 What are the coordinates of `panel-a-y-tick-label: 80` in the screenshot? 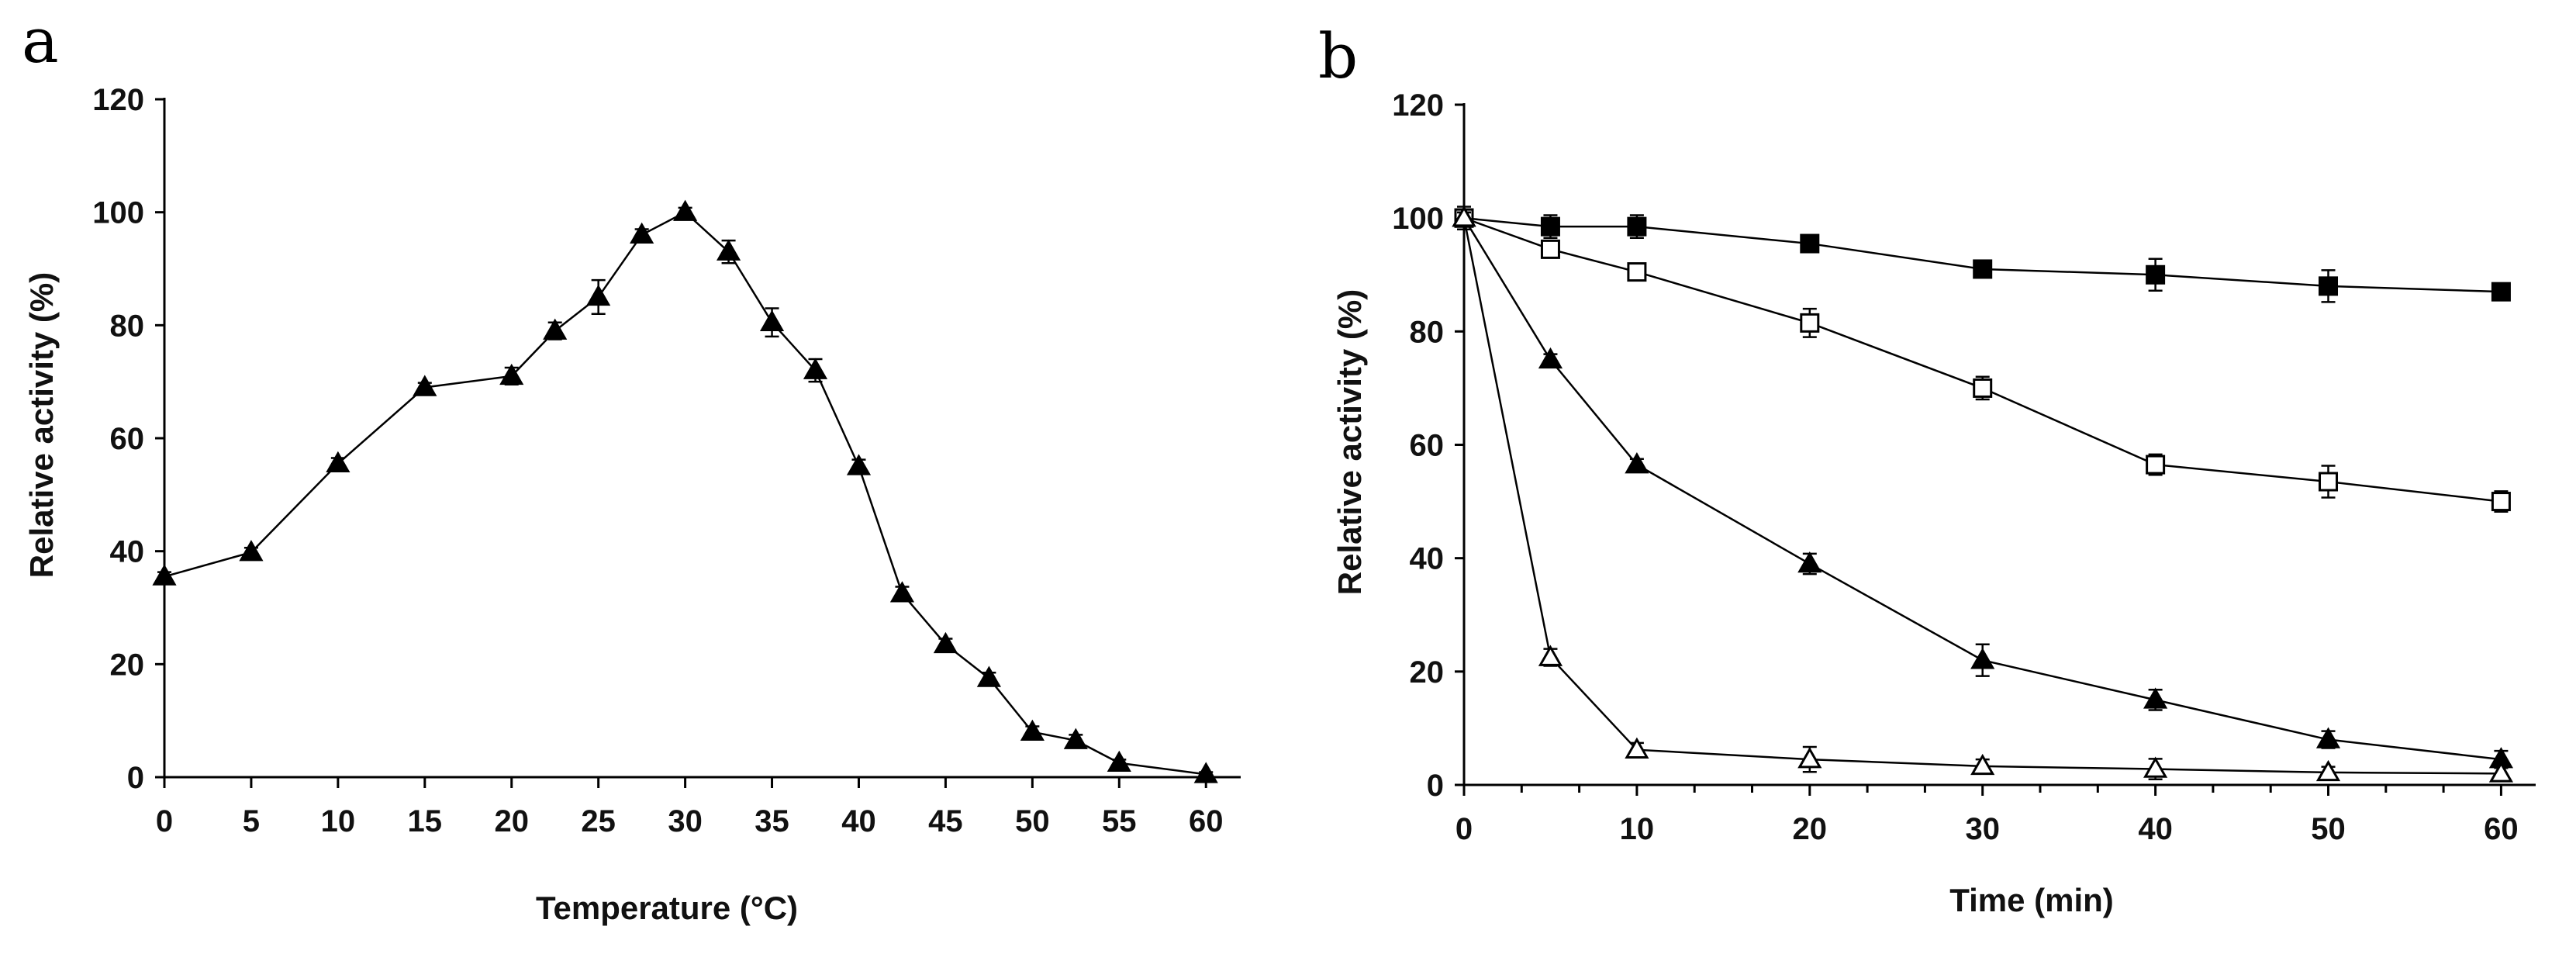 It's located at (128, 326).